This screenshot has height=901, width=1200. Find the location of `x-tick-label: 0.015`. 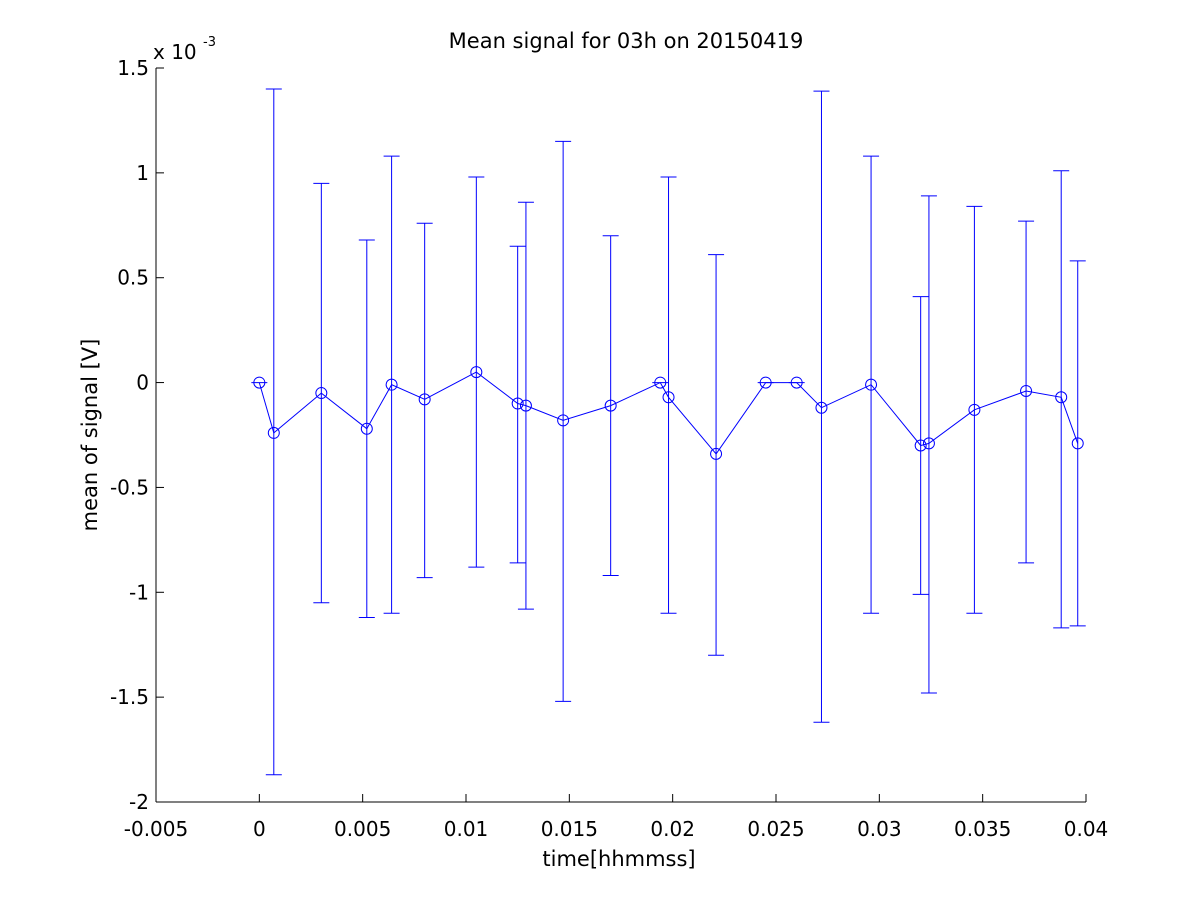

x-tick-label: 0.015 is located at coordinates (569, 829).